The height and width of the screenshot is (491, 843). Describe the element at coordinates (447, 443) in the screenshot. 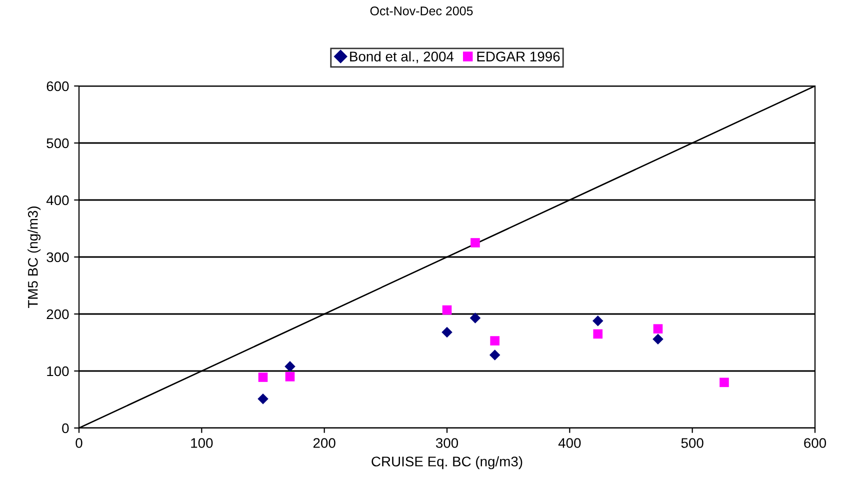

I see `x-tick-label: 300` at that location.